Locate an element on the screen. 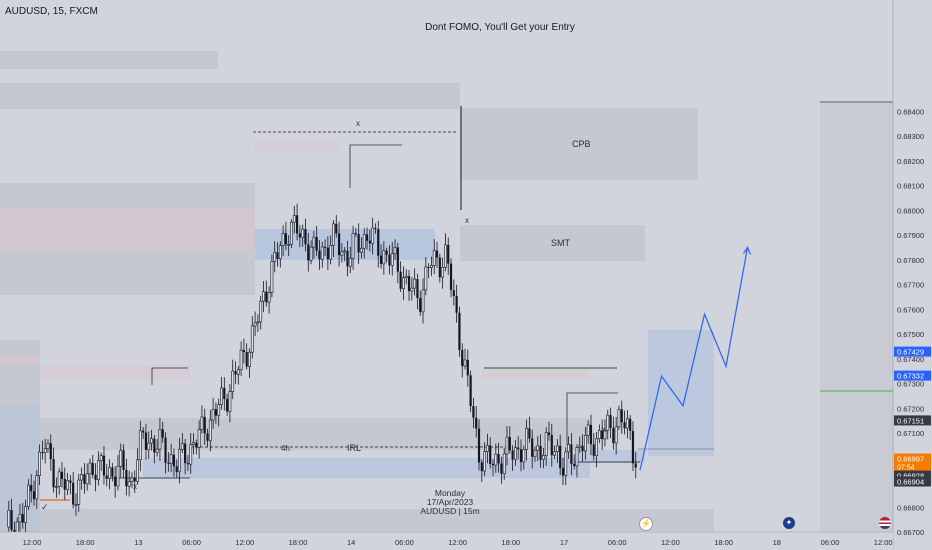 This screenshot has height=550, width=932. supply-zone is located at coordinates (297, 147).